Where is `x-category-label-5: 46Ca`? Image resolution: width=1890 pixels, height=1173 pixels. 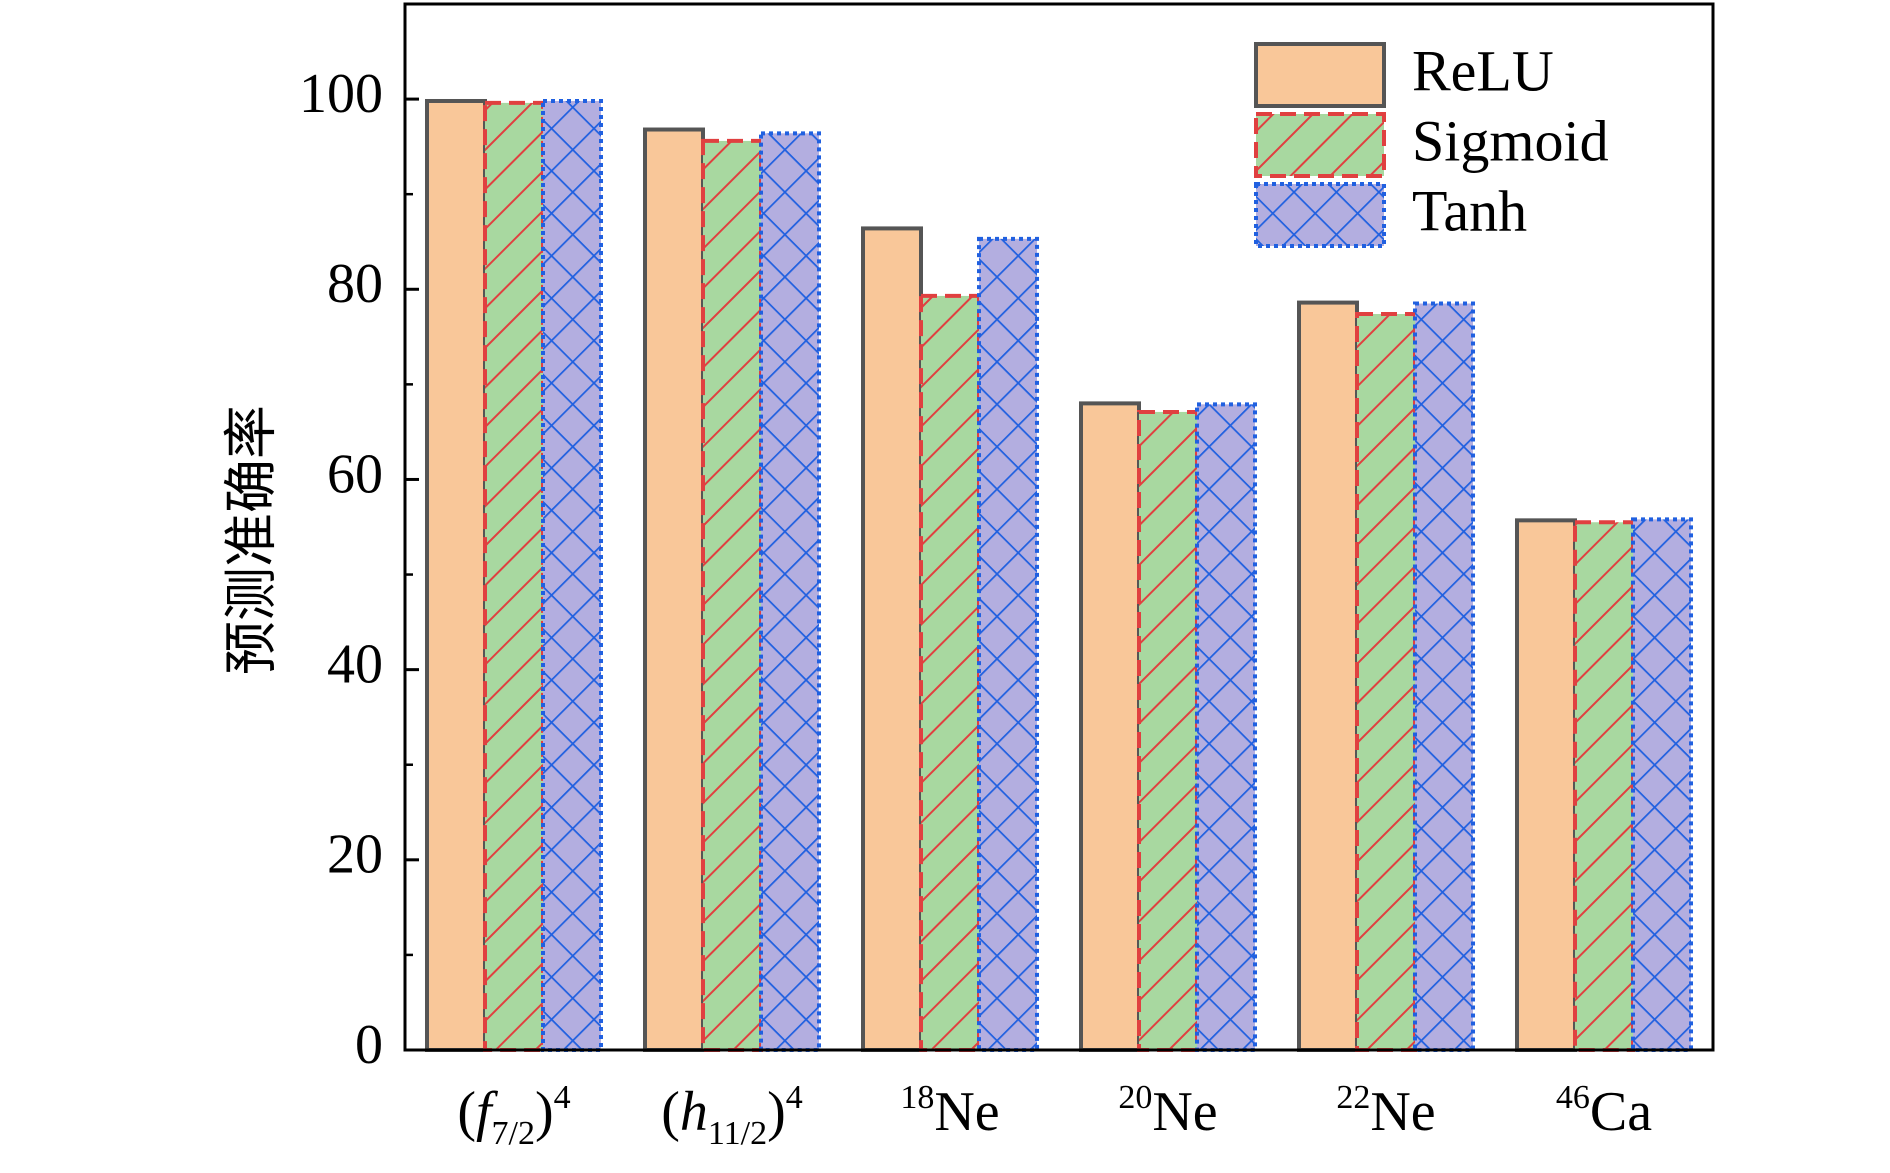
x-category-label-5: 46Ca is located at coordinates (1604, 1111).